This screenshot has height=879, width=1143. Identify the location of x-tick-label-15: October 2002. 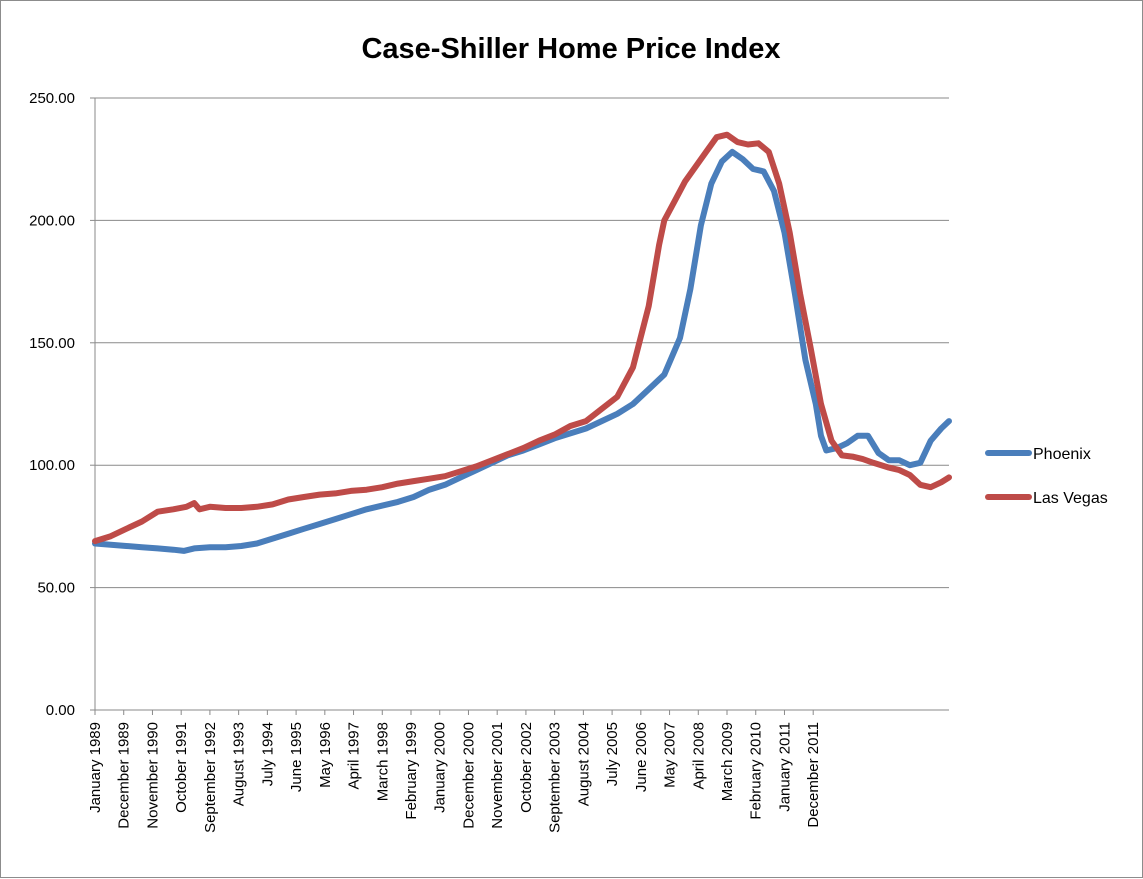
(526, 767).